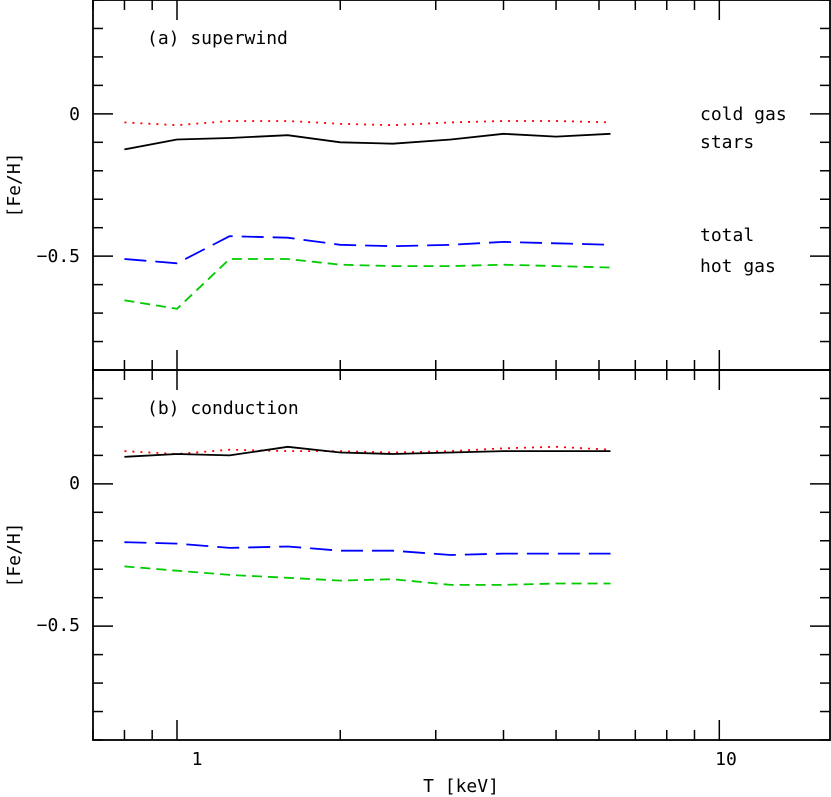  What do you see at coordinates (727, 142) in the screenshot?
I see `legend-stars: stars` at bounding box center [727, 142].